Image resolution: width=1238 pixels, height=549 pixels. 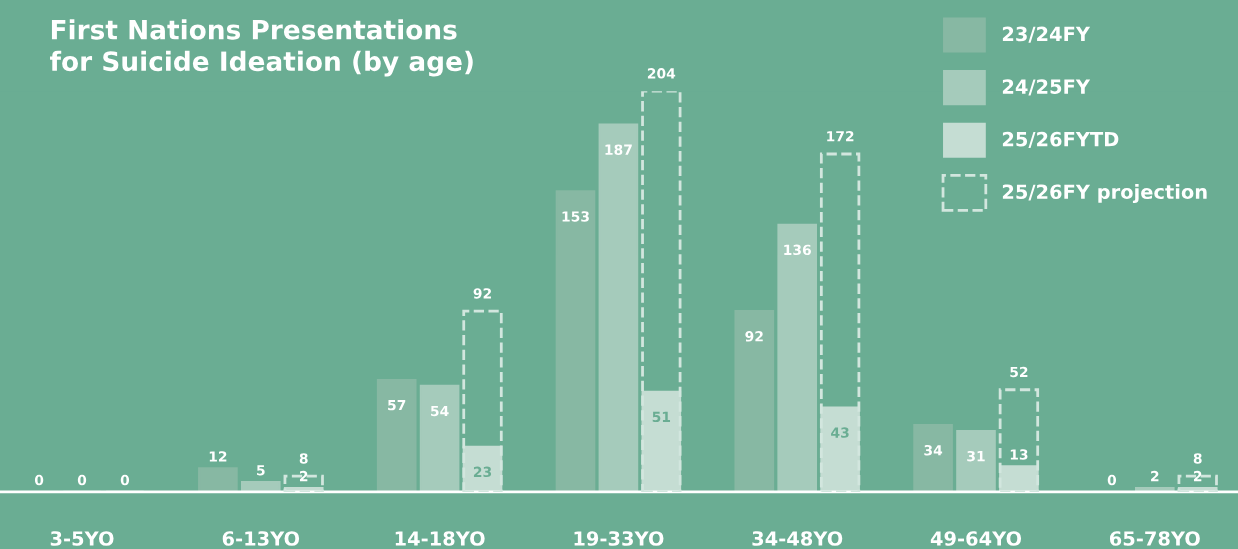 I want to click on x-tick-label: 34-48YO, so click(x=797, y=538).